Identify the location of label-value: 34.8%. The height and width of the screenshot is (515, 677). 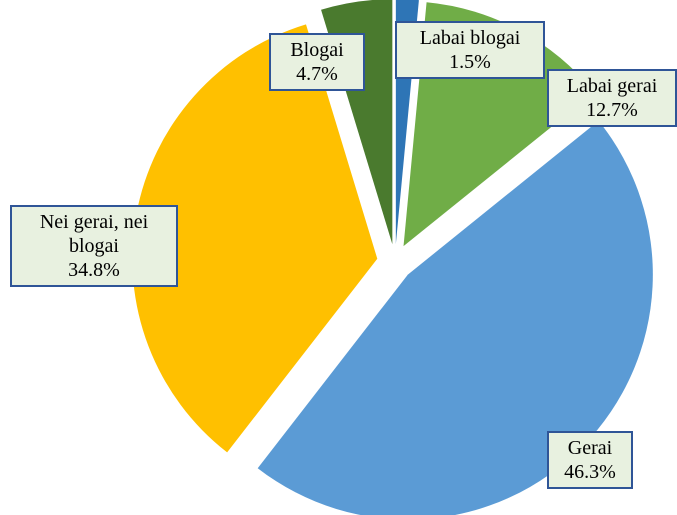
(94, 270).